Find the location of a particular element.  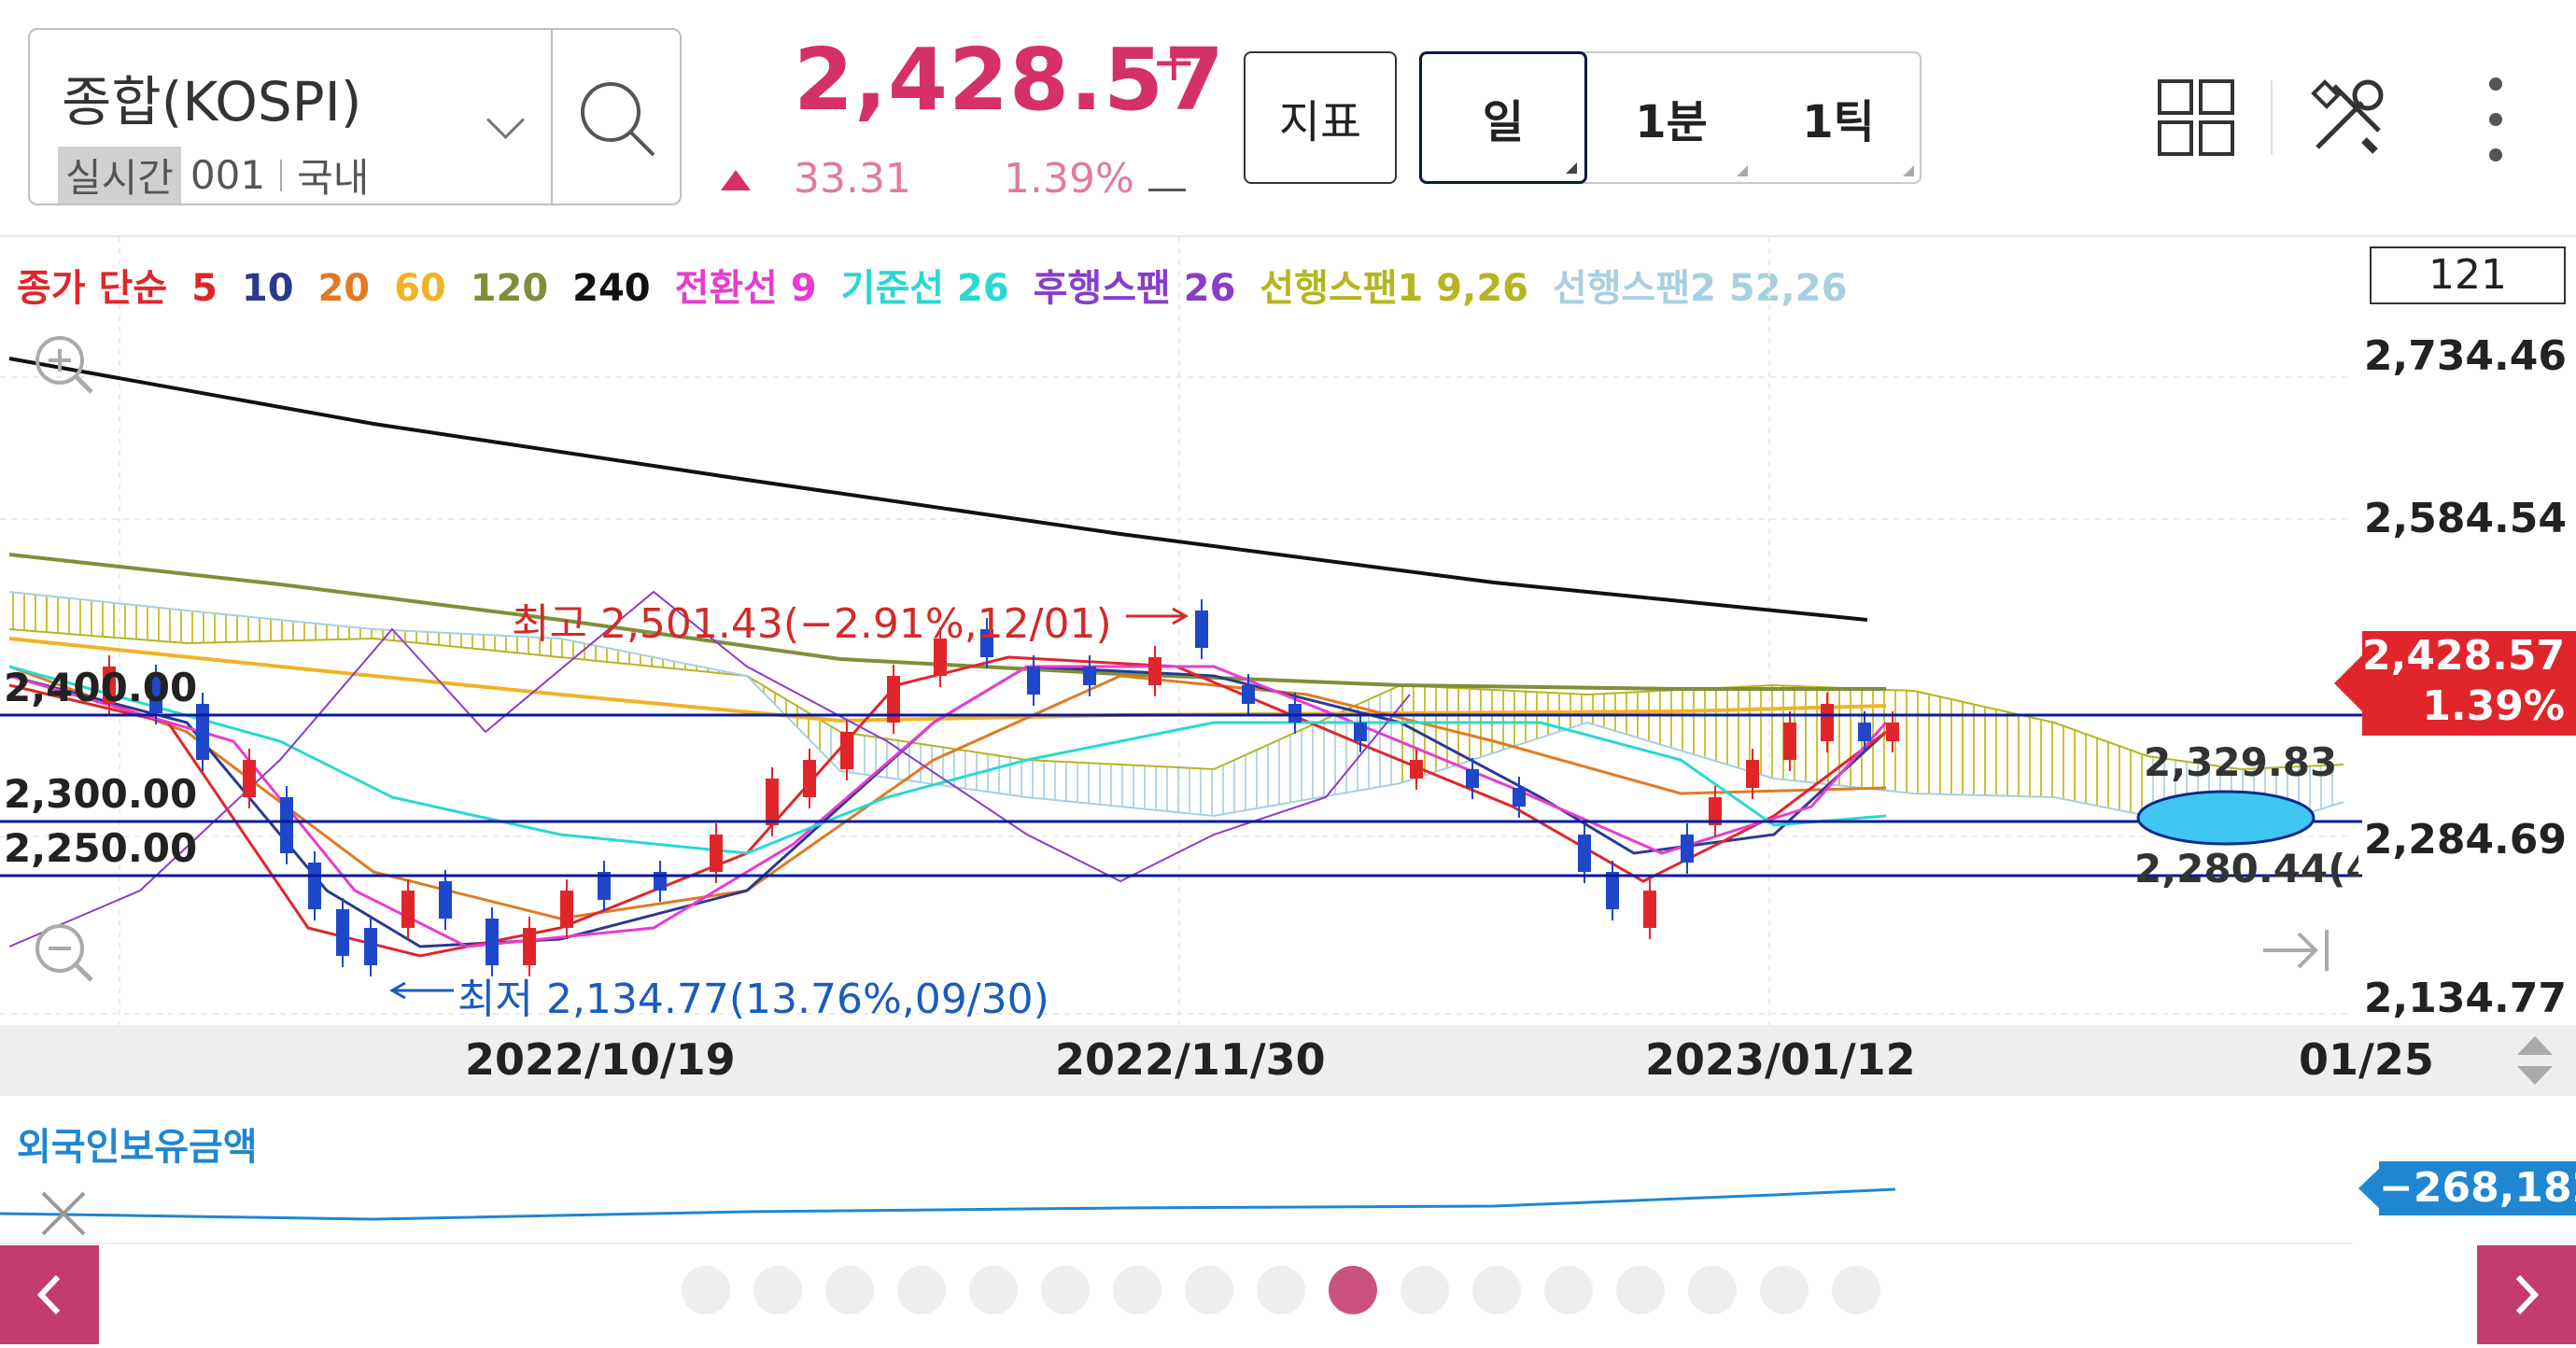

hline-label: 2,300.00 is located at coordinates (101, 794).